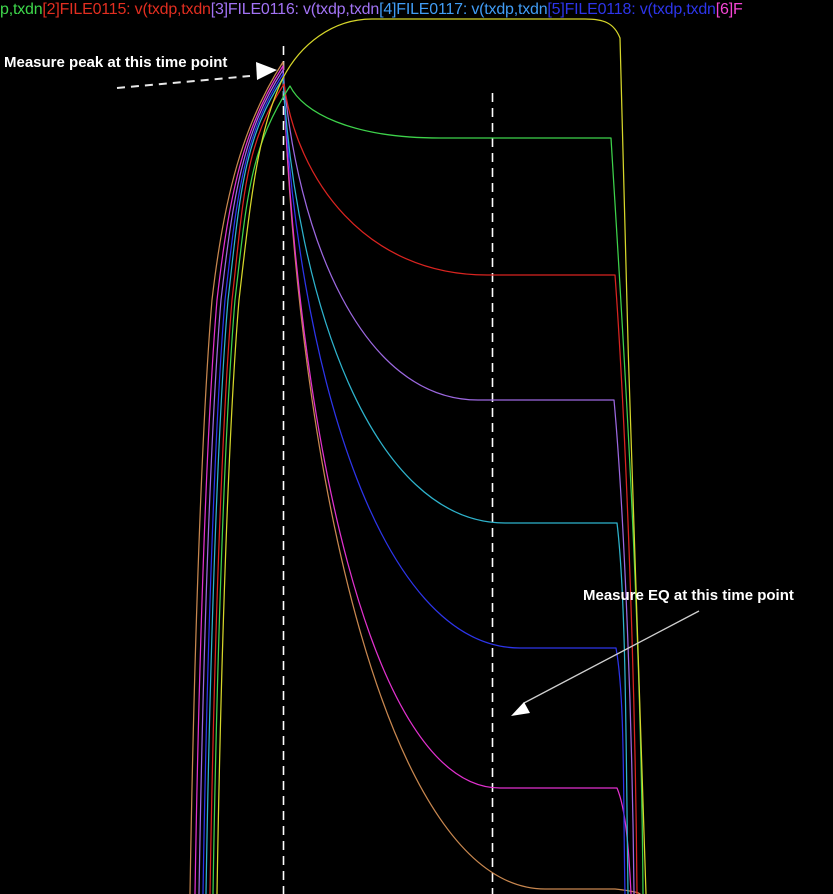 Image resolution: width=833 pixels, height=894 pixels. Describe the element at coordinates (21, 9) in the screenshot. I see `legend-item-1: p,txdn` at that location.